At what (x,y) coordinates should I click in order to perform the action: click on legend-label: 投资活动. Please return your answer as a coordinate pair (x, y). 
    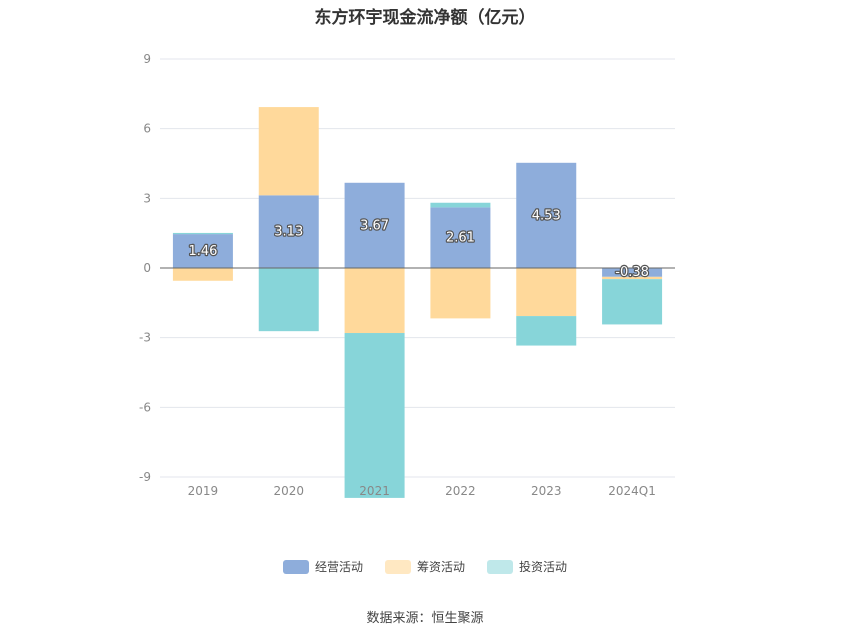
    Looking at the image, I should click on (543, 567).